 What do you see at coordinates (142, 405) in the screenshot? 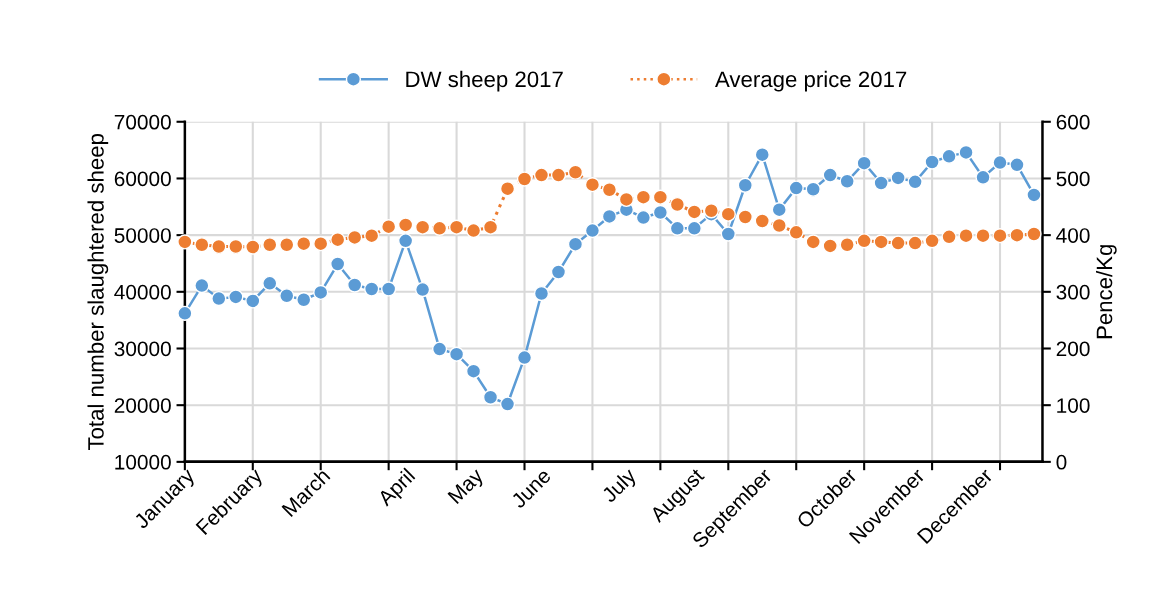
I see `y-tick-label: 20000` at bounding box center [142, 405].